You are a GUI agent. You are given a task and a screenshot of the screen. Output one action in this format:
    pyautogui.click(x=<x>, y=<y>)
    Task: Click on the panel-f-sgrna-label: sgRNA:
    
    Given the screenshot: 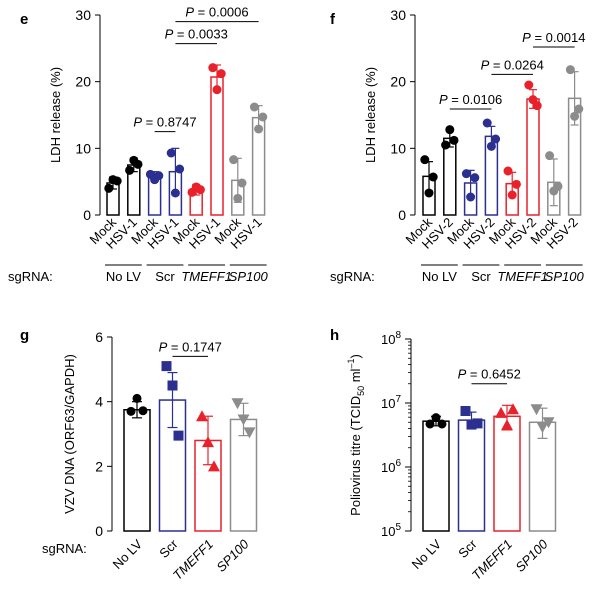 What is the action you would take?
    pyautogui.click(x=352, y=276)
    